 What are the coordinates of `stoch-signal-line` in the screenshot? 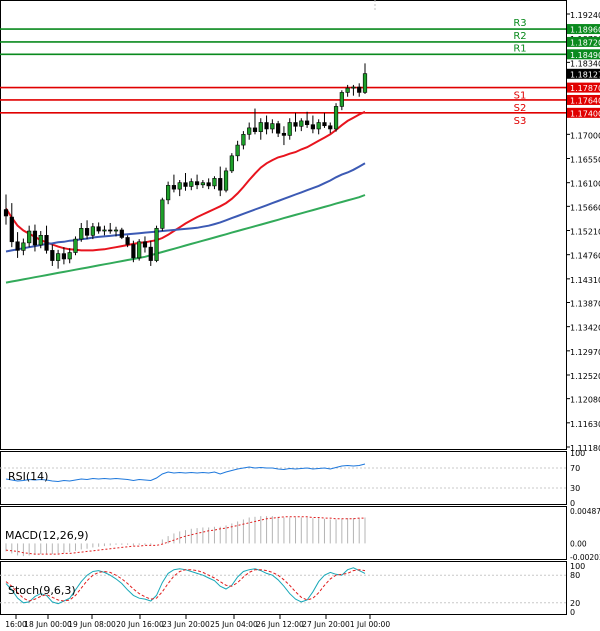 It's located at (185, 585).